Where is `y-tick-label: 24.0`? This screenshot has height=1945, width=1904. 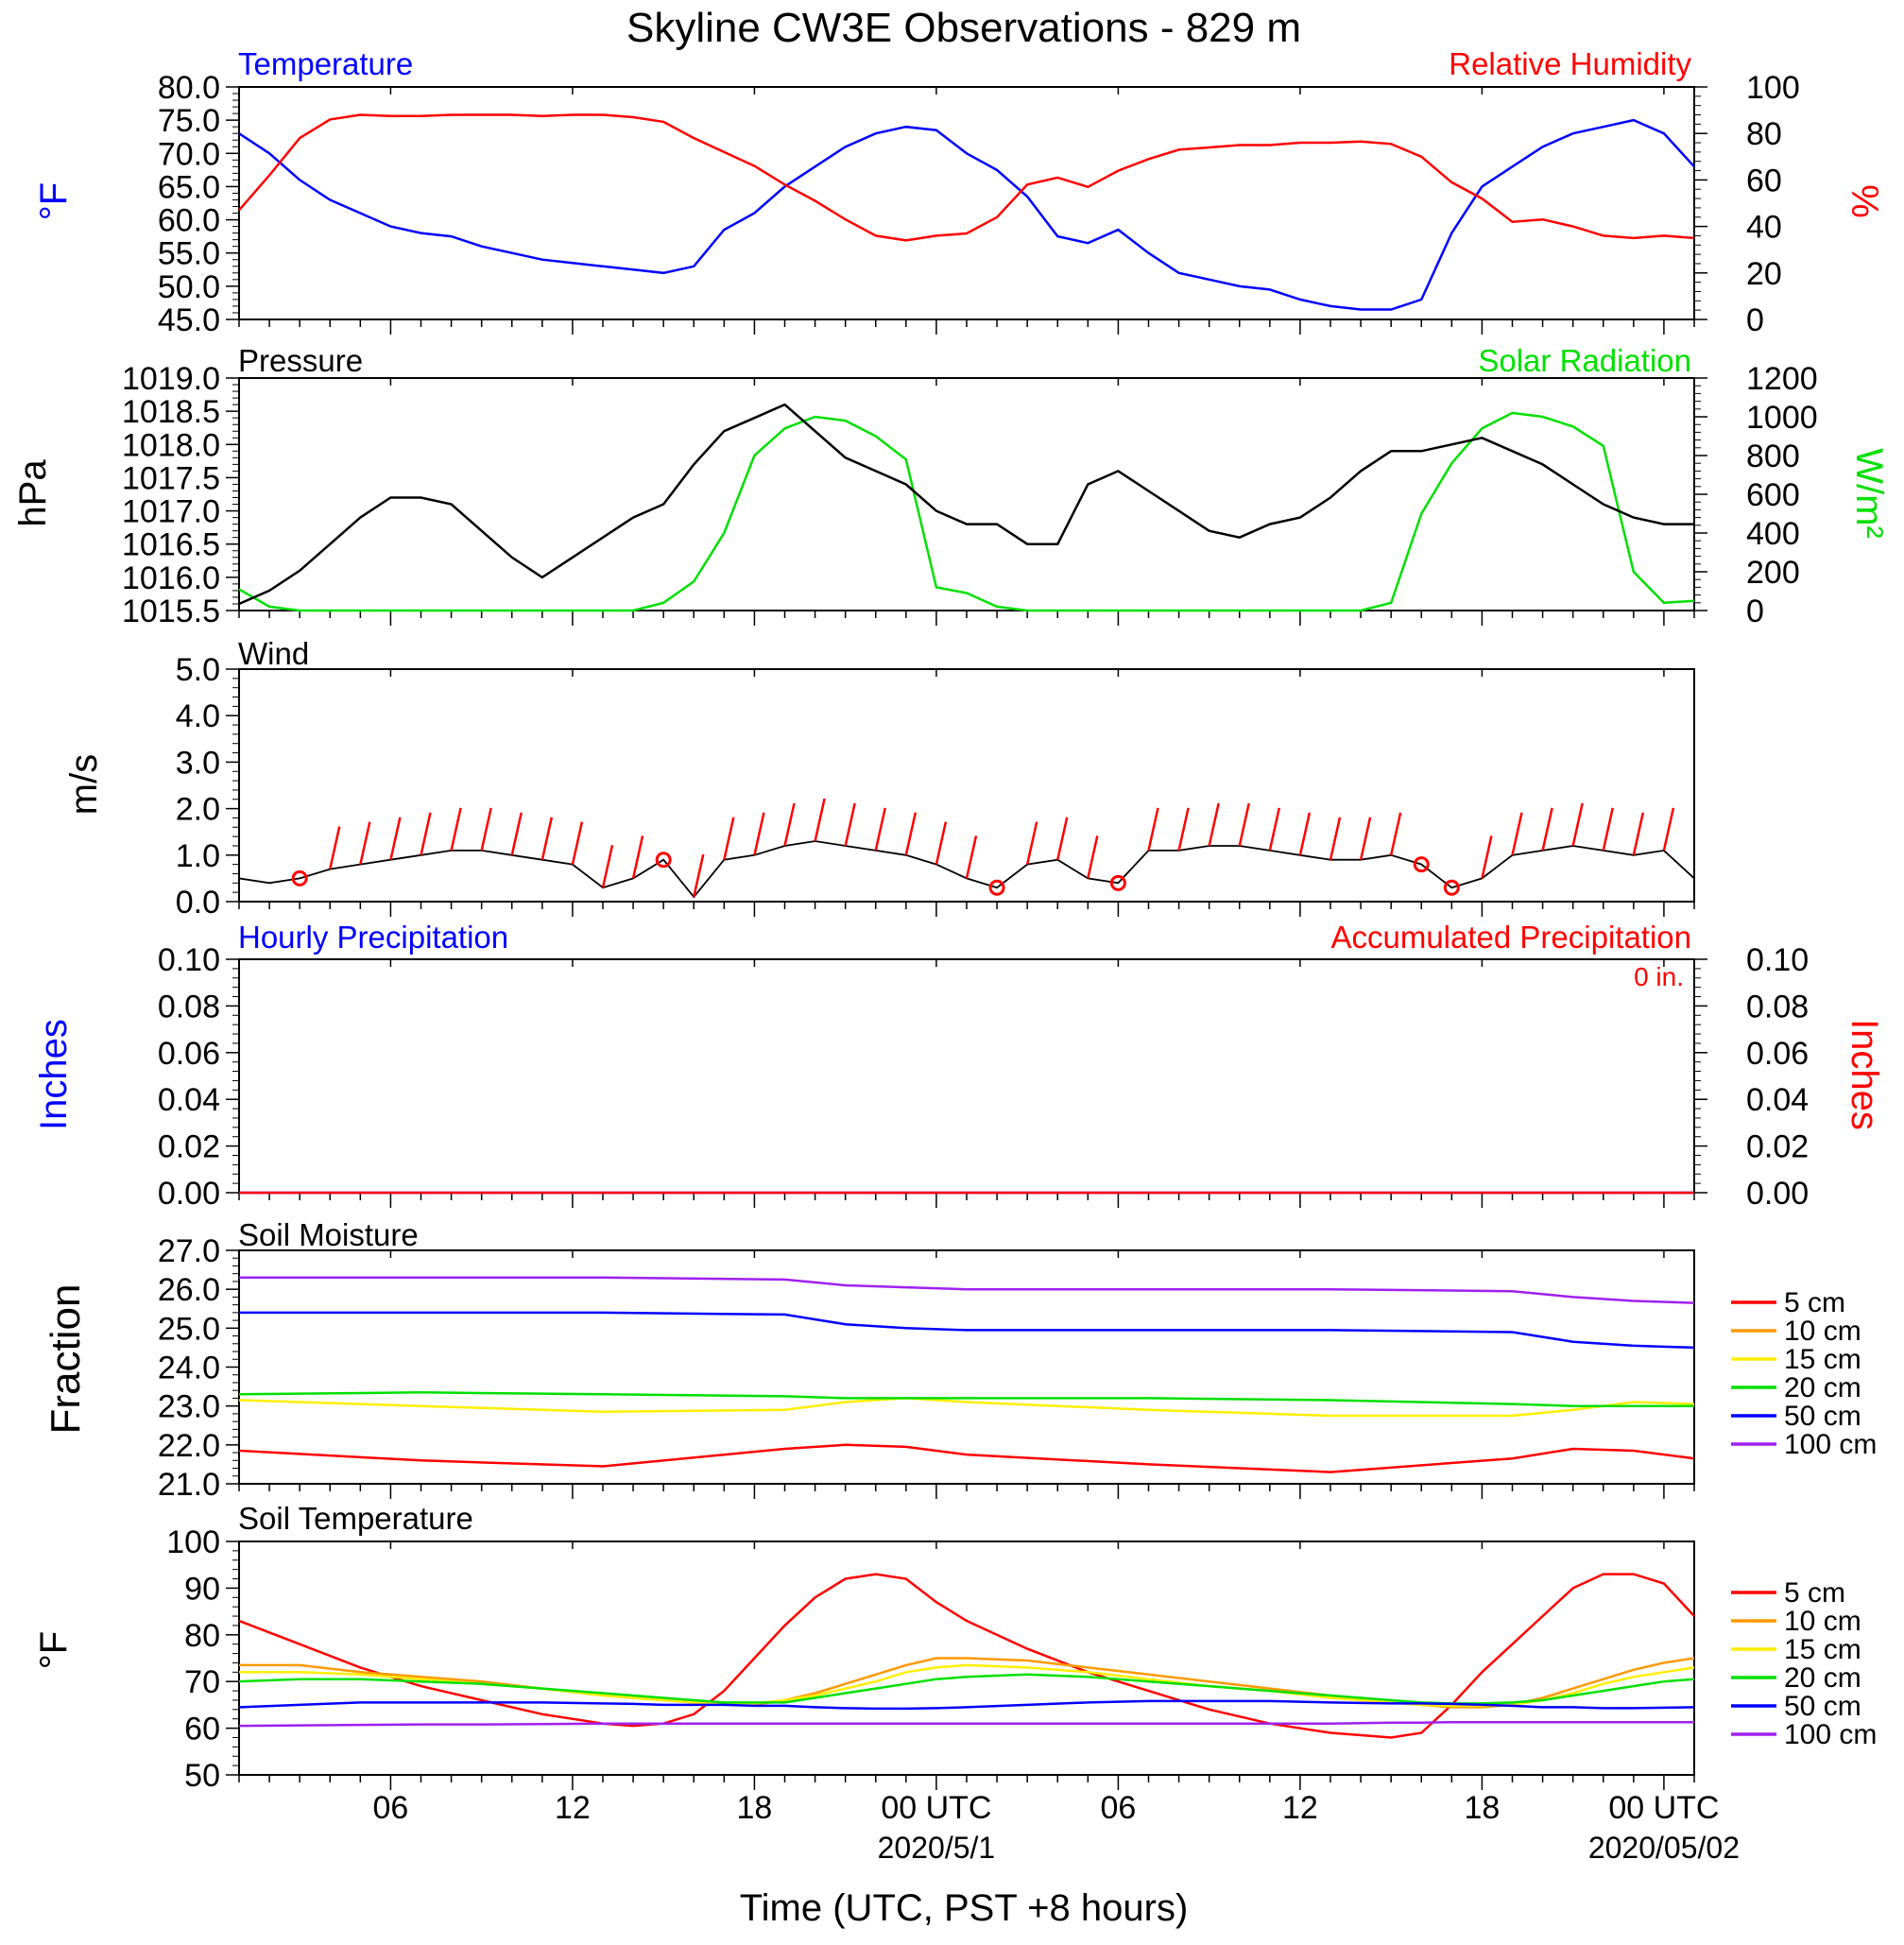
y-tick-label: 24.0 is located at coordinates (189, 1368).